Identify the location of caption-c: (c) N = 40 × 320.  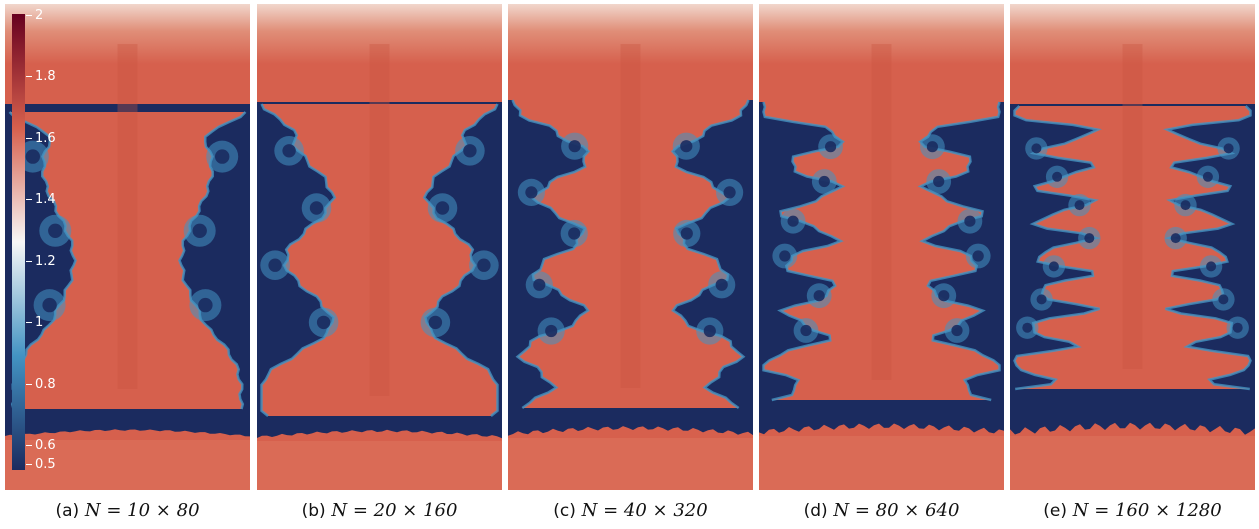
(630, 510).